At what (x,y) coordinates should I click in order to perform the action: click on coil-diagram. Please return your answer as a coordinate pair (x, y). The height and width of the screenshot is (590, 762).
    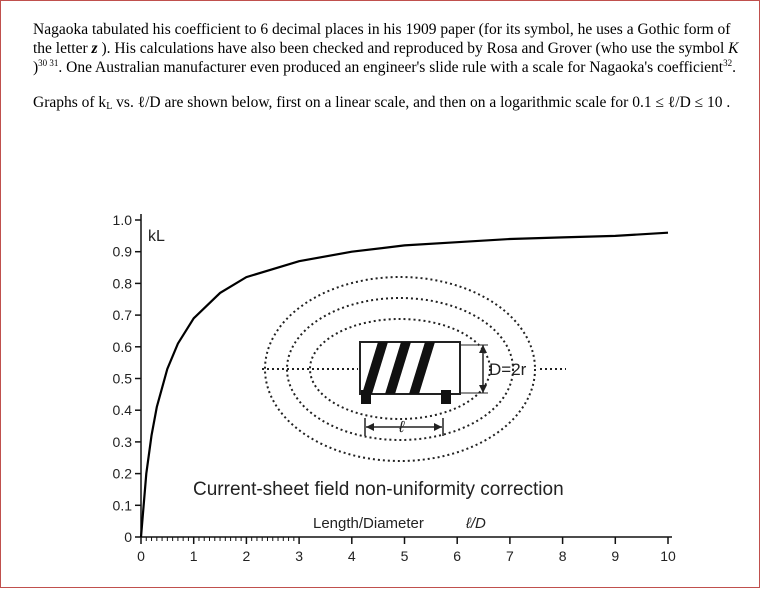
    Looking at the image, I should click on (399, 369).